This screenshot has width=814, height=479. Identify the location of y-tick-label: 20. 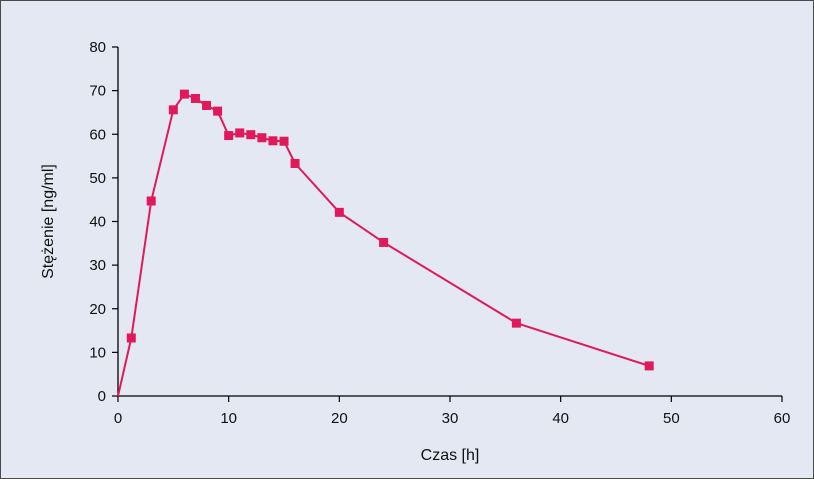
(97, 309).